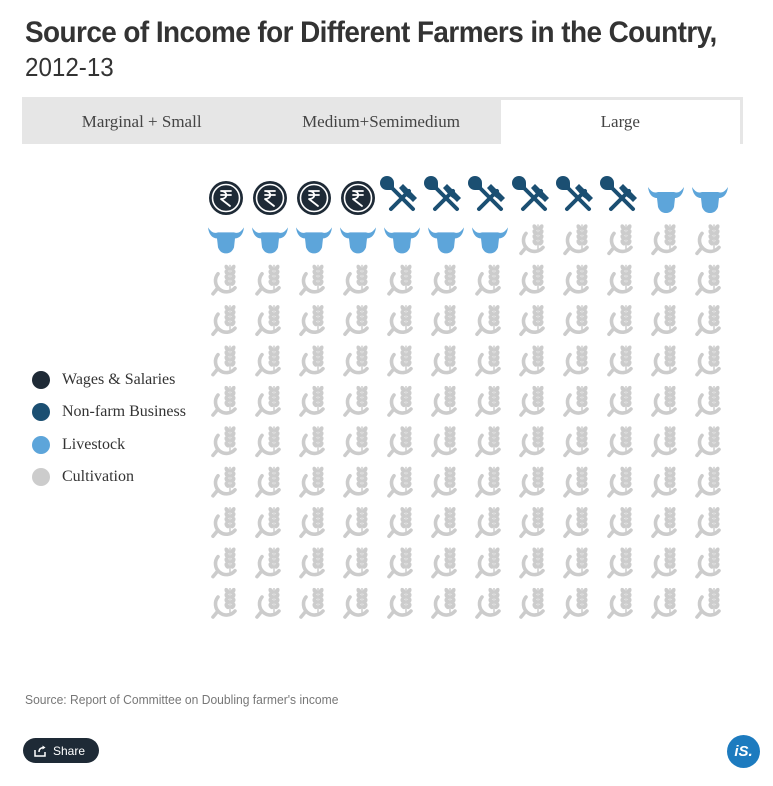  I want to click on legend-swatch-wages, so click(41, 380).